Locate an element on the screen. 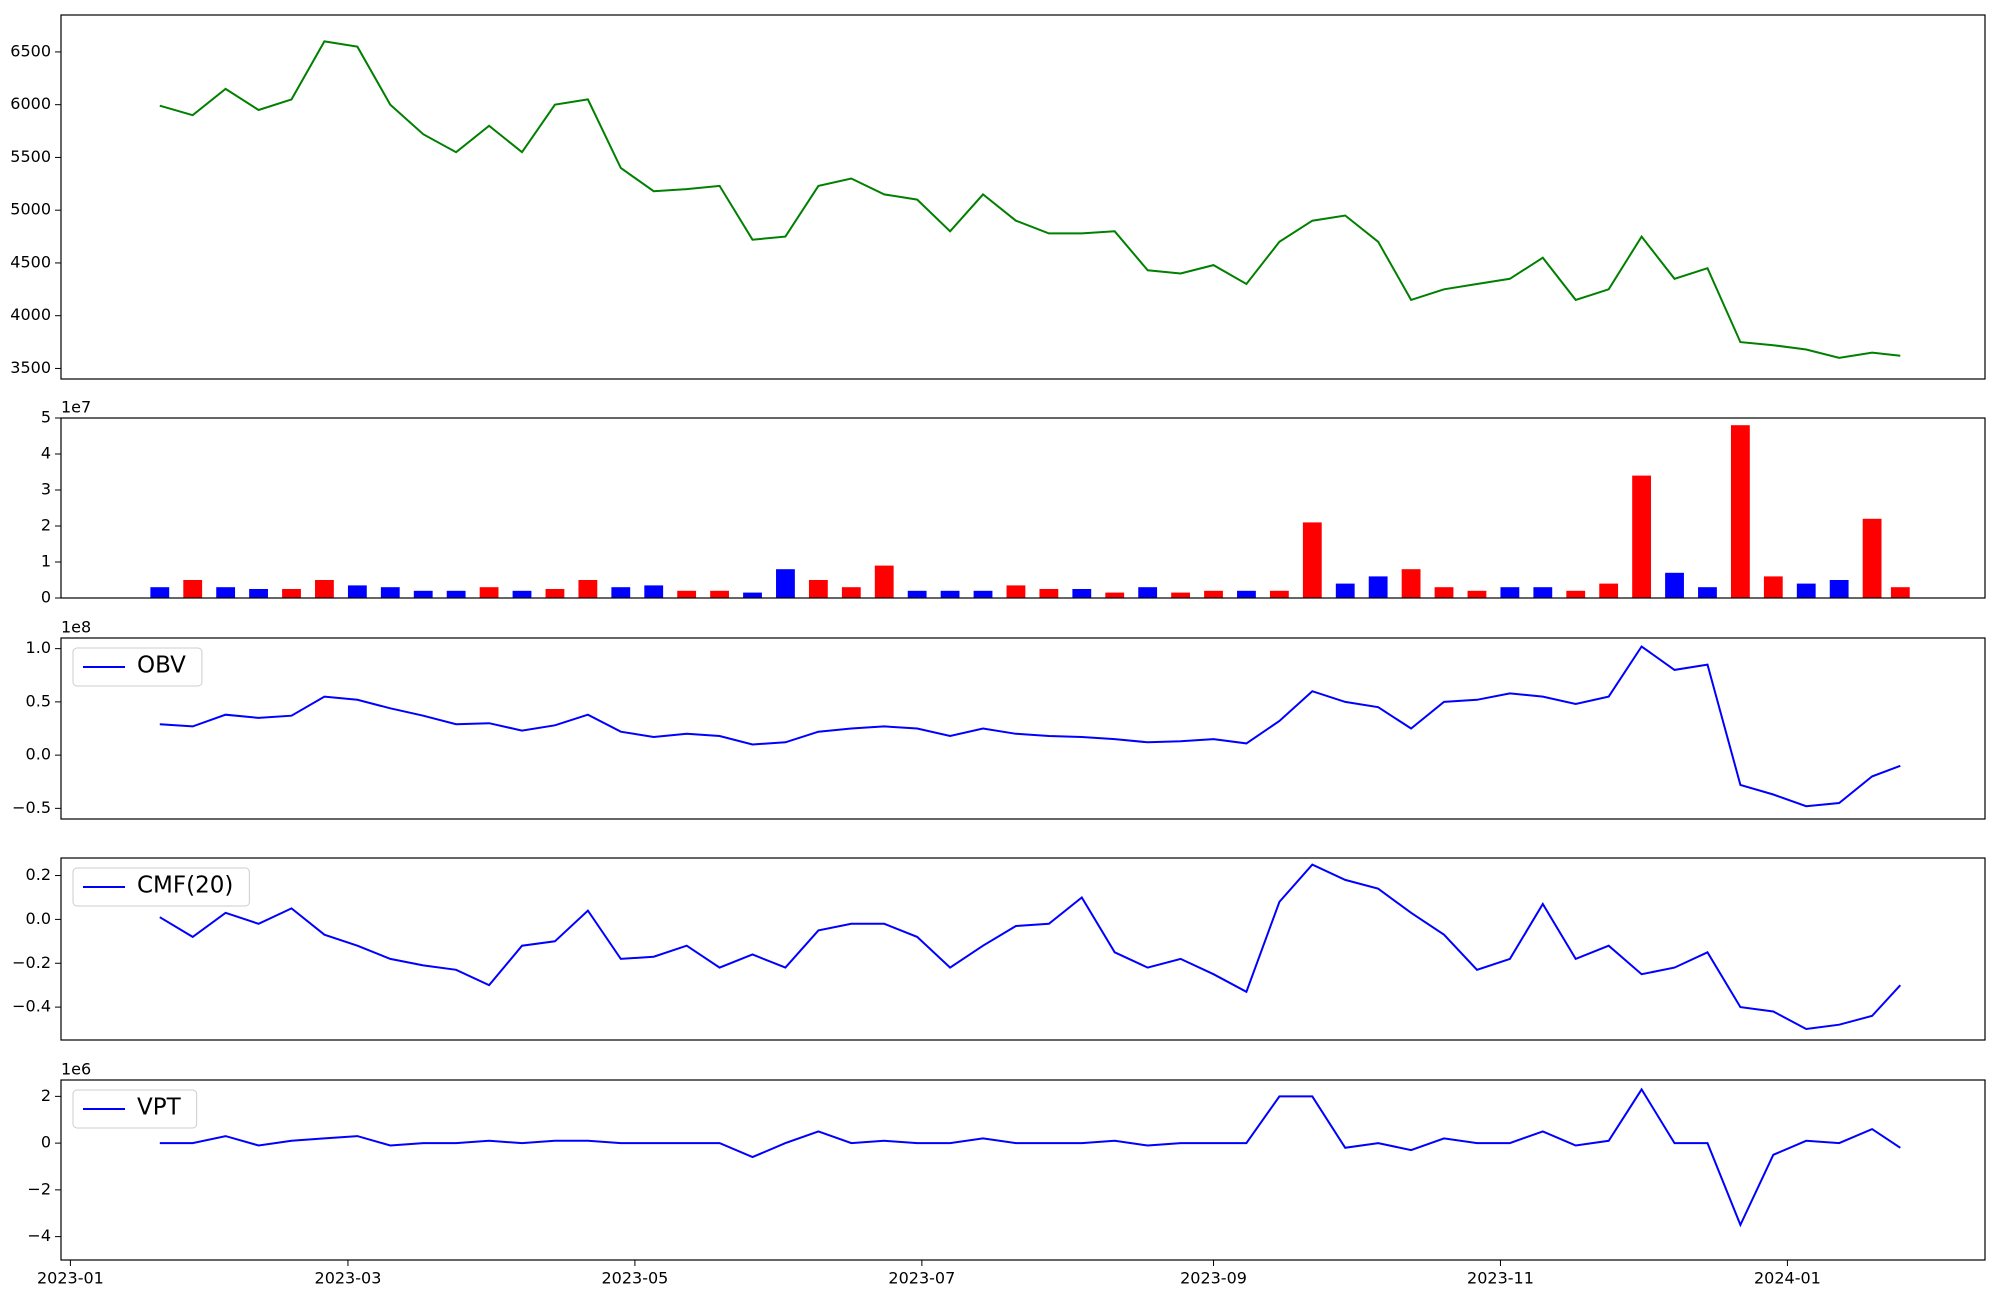 The height and width of the screenshot is (1300, 2000). y-tick-label: 3500 is located at coordinates (30, 367).